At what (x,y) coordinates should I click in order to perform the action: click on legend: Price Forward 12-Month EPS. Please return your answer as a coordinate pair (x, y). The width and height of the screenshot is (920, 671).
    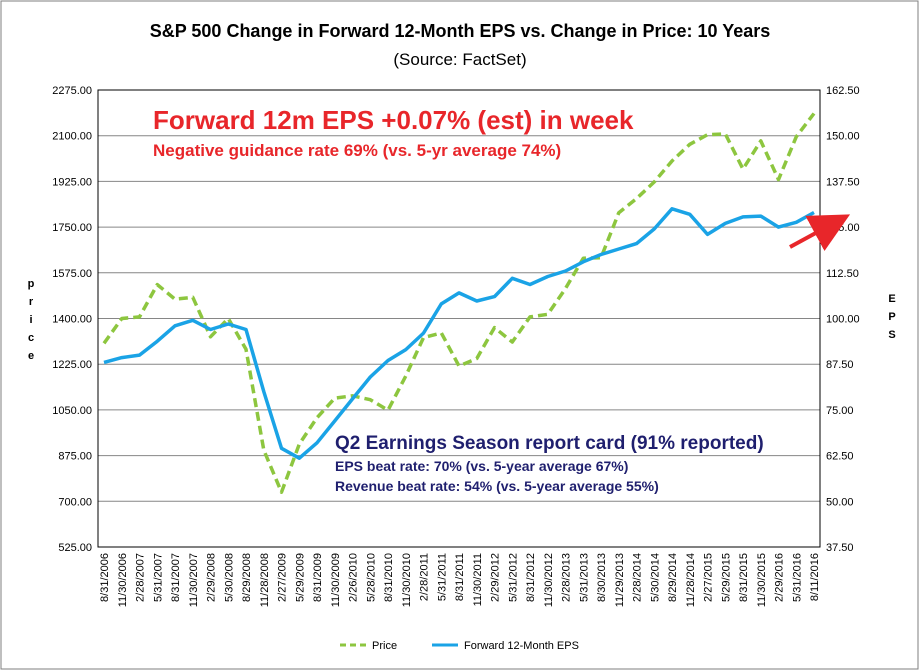
    Looking at the image, I should click on (459, 646).